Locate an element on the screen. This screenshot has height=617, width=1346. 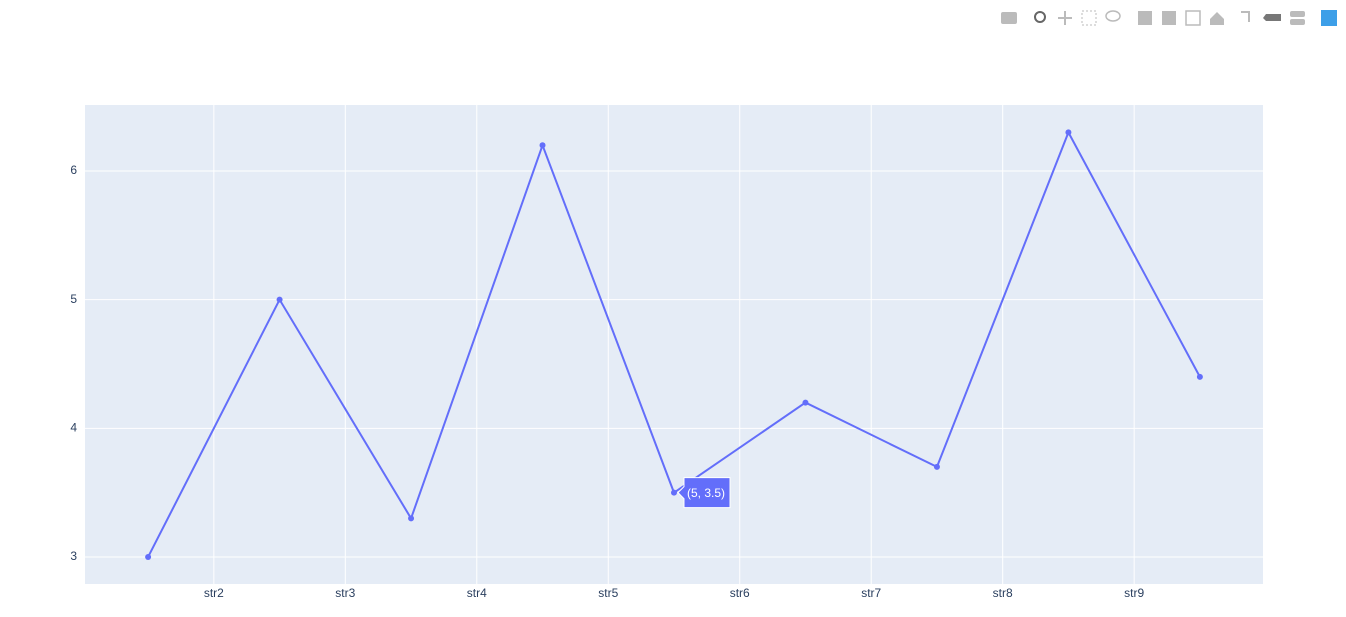
toolbar is located at coordinates (1169, 18).